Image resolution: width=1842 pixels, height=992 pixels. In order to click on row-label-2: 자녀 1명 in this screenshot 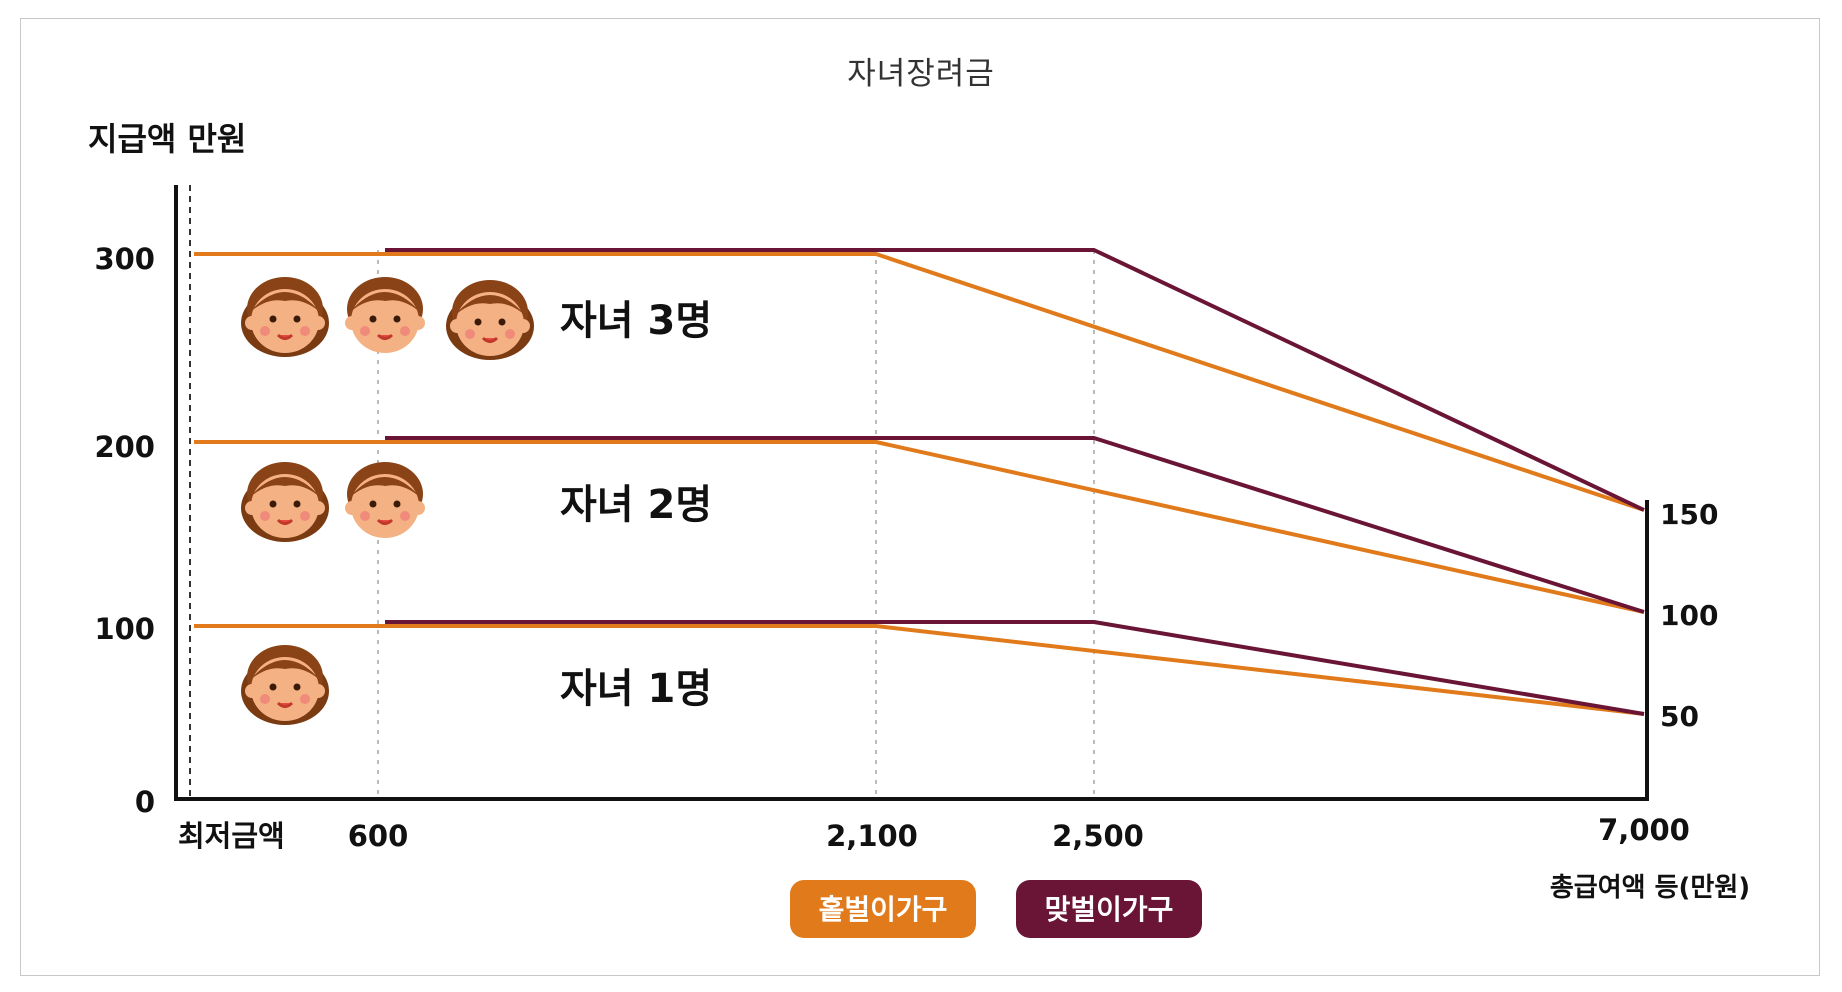, I will do `click(636, 689)`.